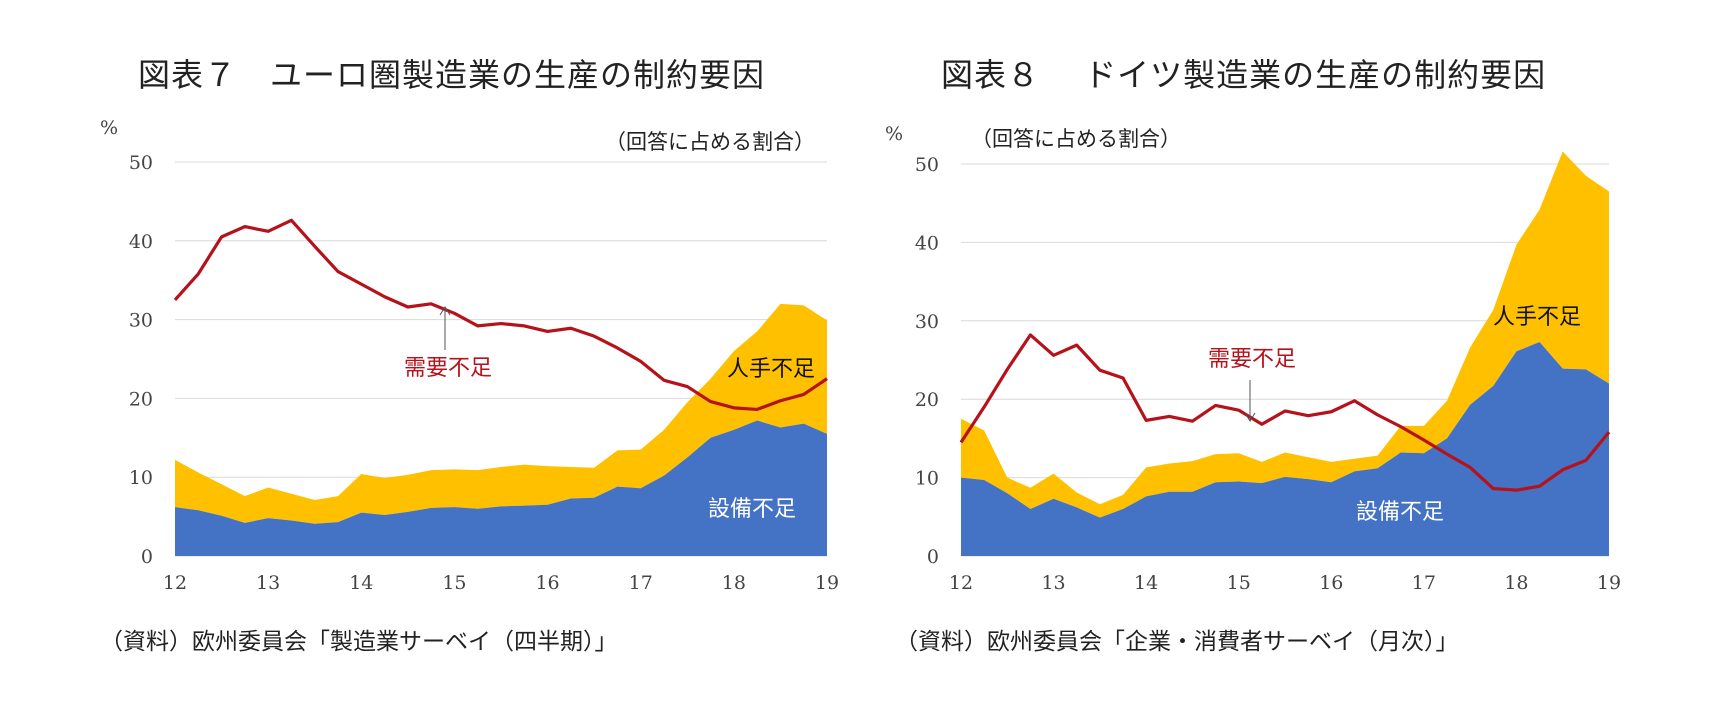 The height and width of the screenshot is (710, 1722). I want to click on chart-title: 図表７ ユーロ圏製造業の生産の制約要因, so click(452, 75).